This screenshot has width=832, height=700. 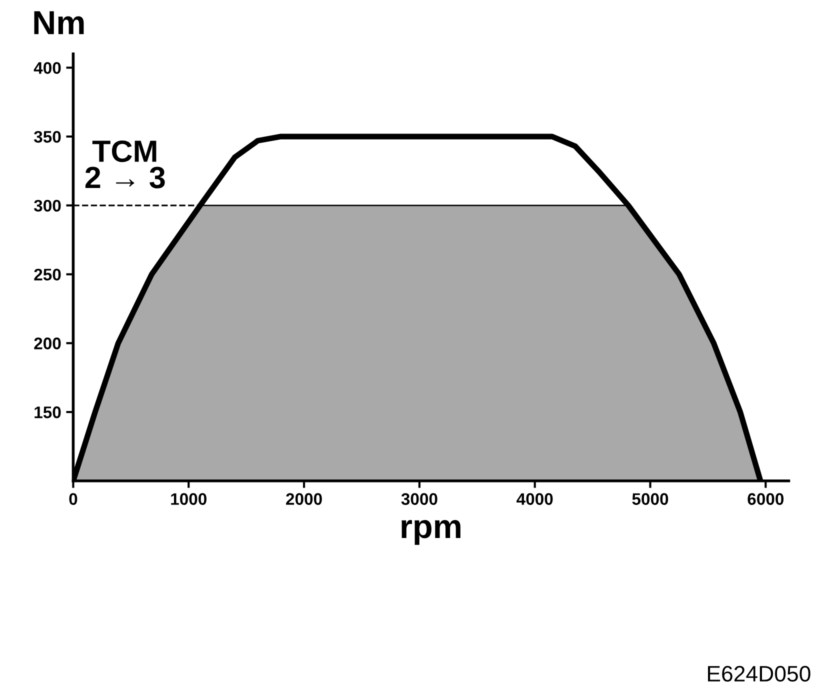 I want to click on y-tick-label: 200, so click(x=47, y=344).